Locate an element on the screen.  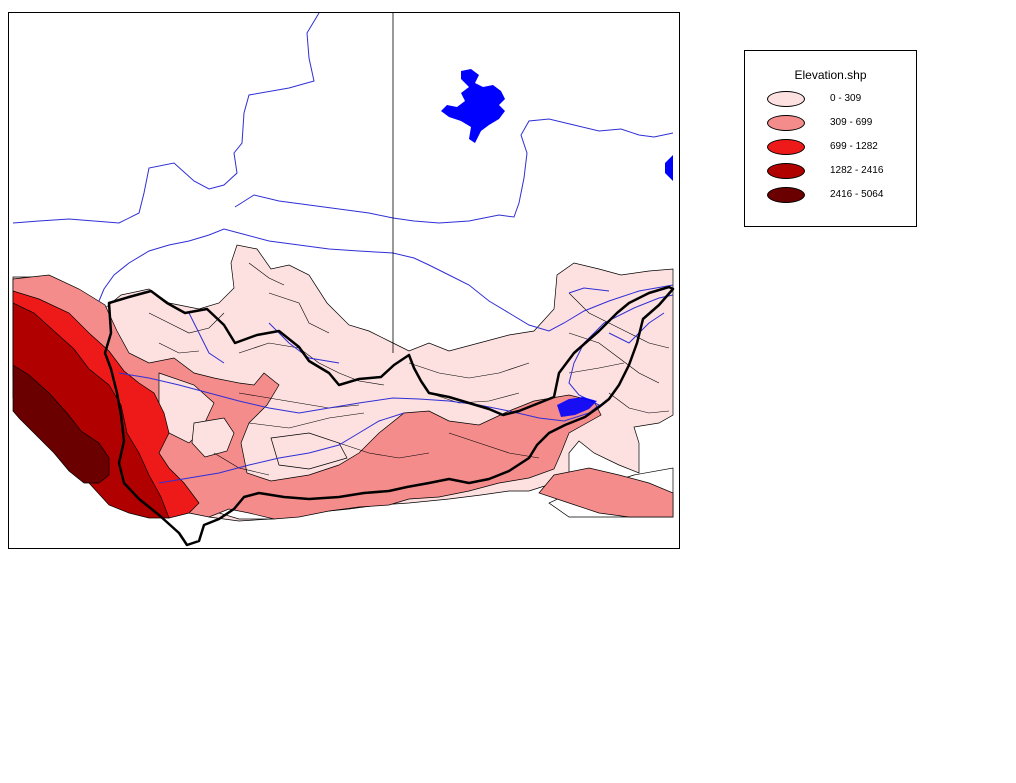
legend-item-class-4: 1282 - 2416 is located at coordinates (837, 172).